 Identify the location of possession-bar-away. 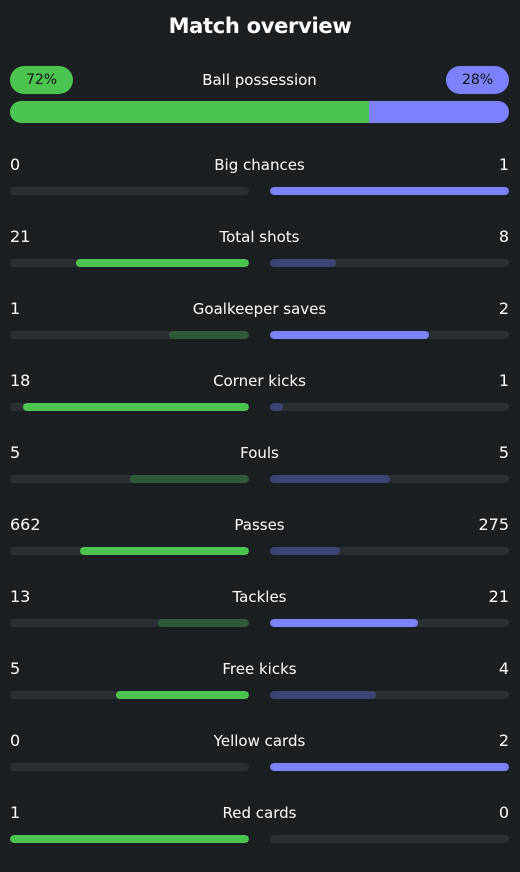
(439, 112).